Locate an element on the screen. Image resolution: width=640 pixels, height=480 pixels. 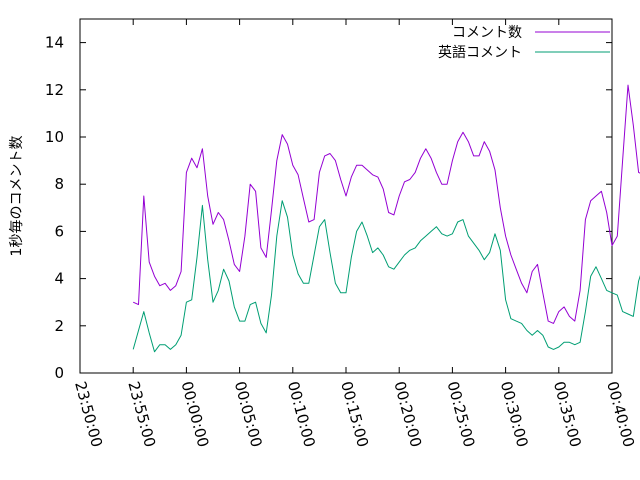
y-tick-label: 14 is located at coordinates (54, 43).